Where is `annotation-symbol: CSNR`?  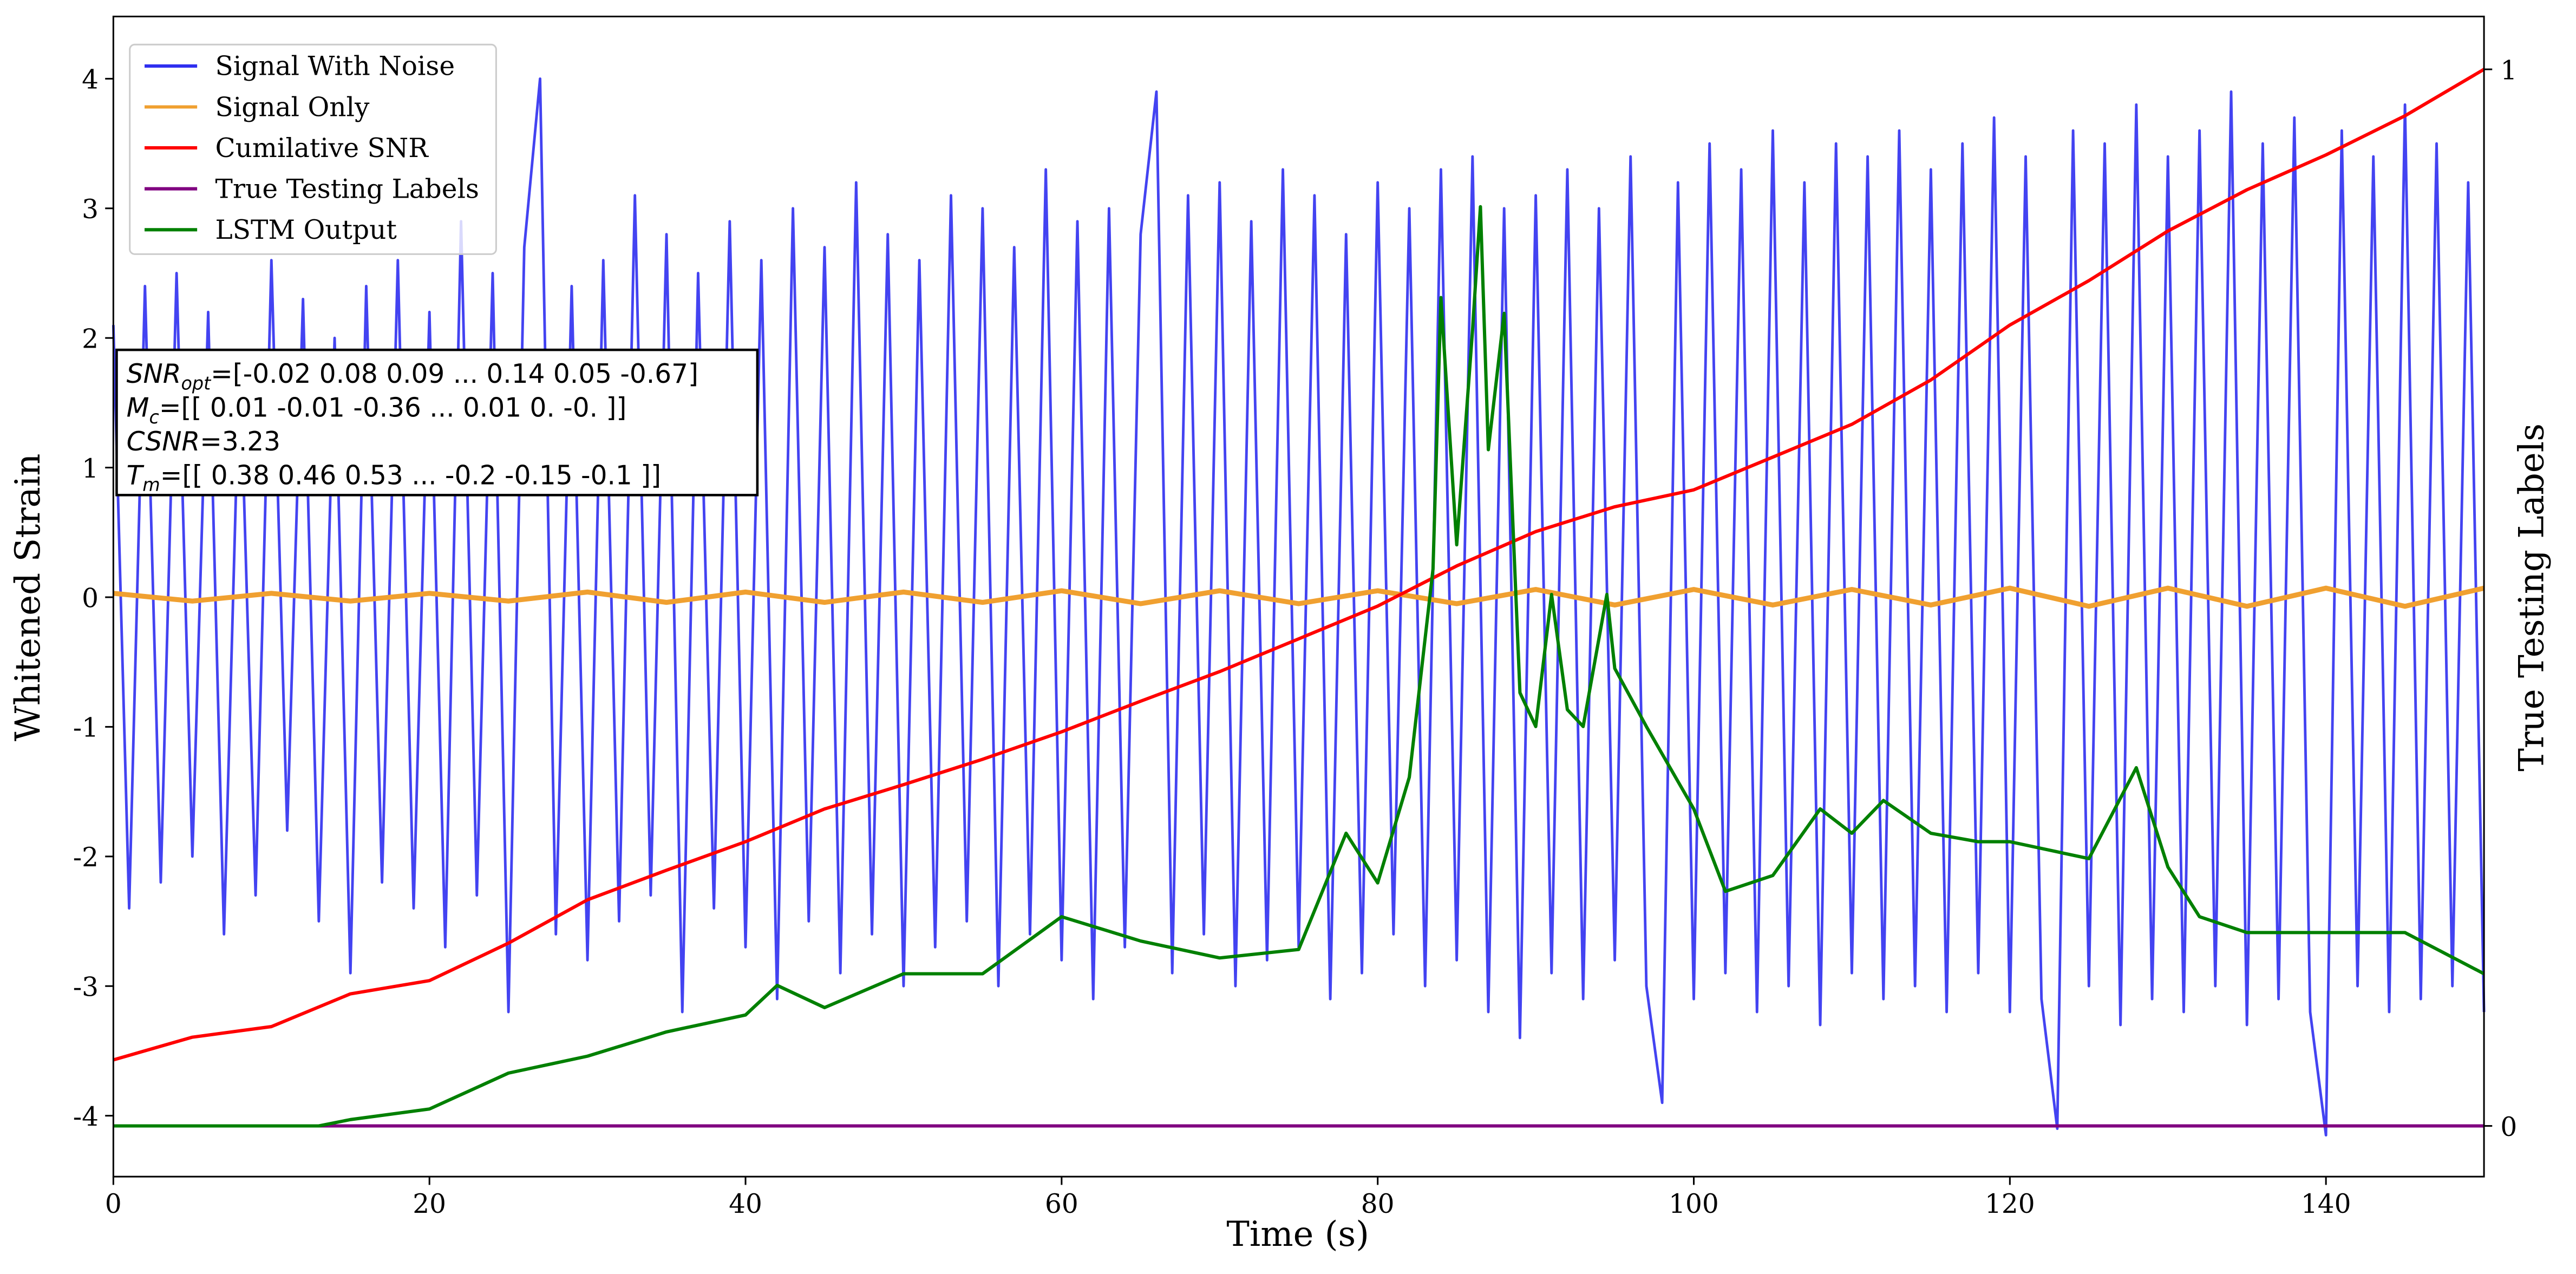
annotation-symbol: CSNR is located at coordinates (163, 442).